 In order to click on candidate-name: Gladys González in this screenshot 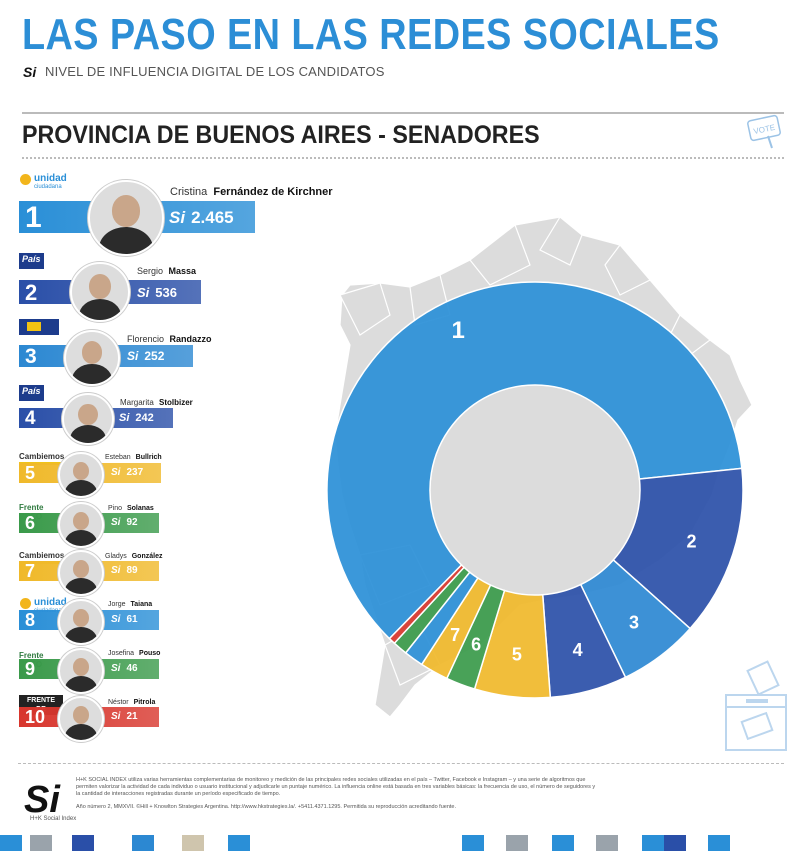, I will do `click(133, 556)`.